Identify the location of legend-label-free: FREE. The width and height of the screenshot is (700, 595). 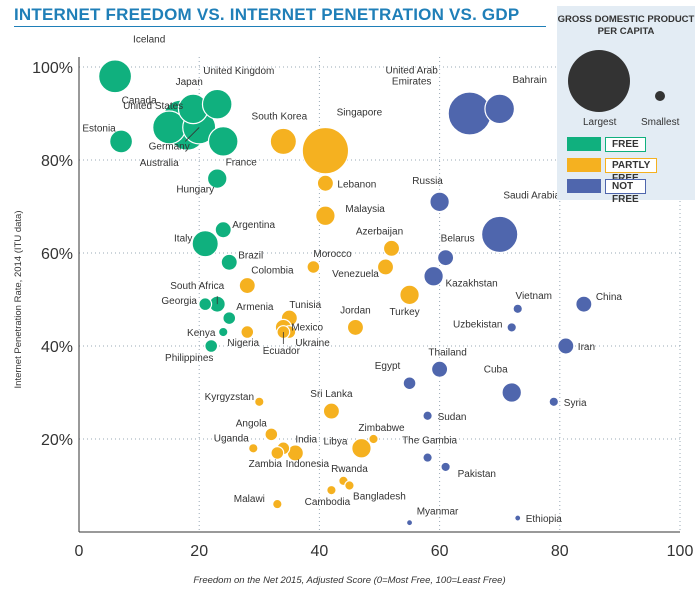
(625, 144).